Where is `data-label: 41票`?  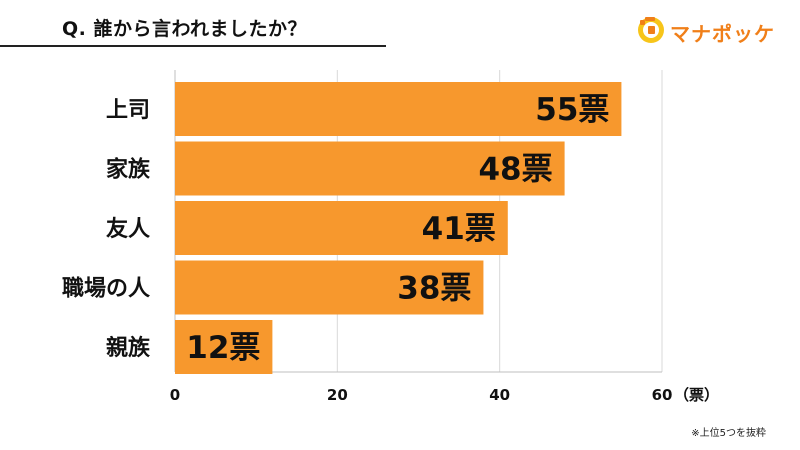 data-label: 41票 is located at coordinates (459, 229).